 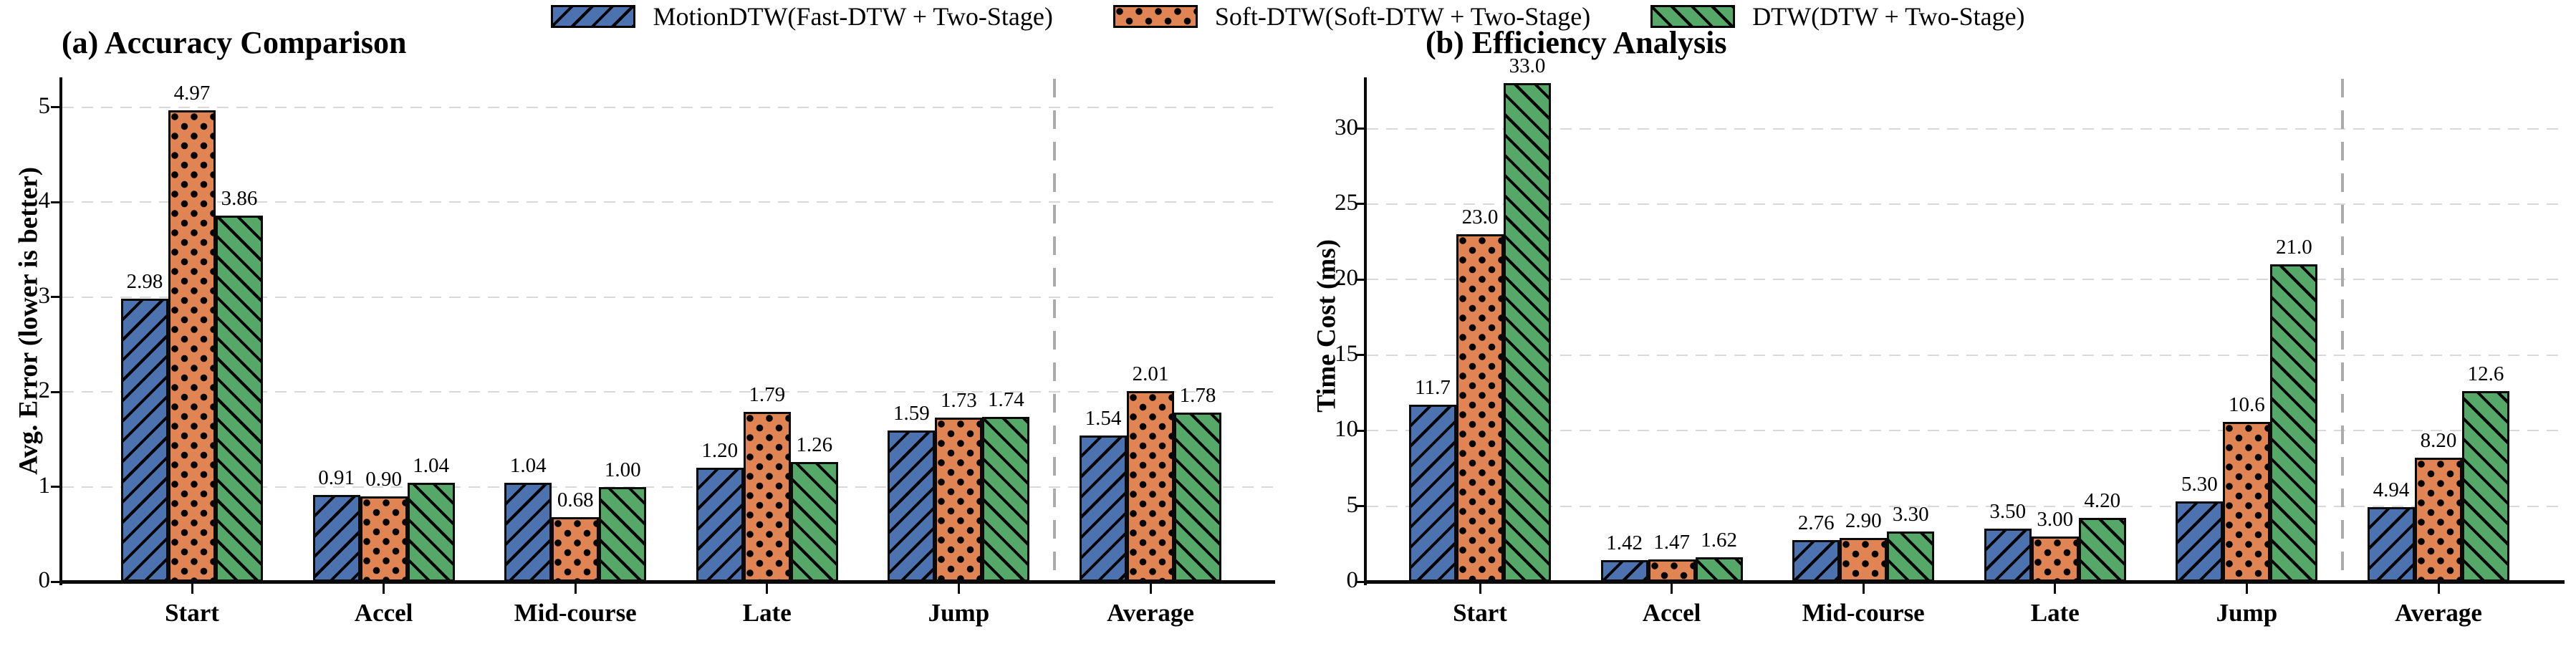 I want to click on legend-swatch-blue-forward-hatch-icon, so click(x=594, y=16).